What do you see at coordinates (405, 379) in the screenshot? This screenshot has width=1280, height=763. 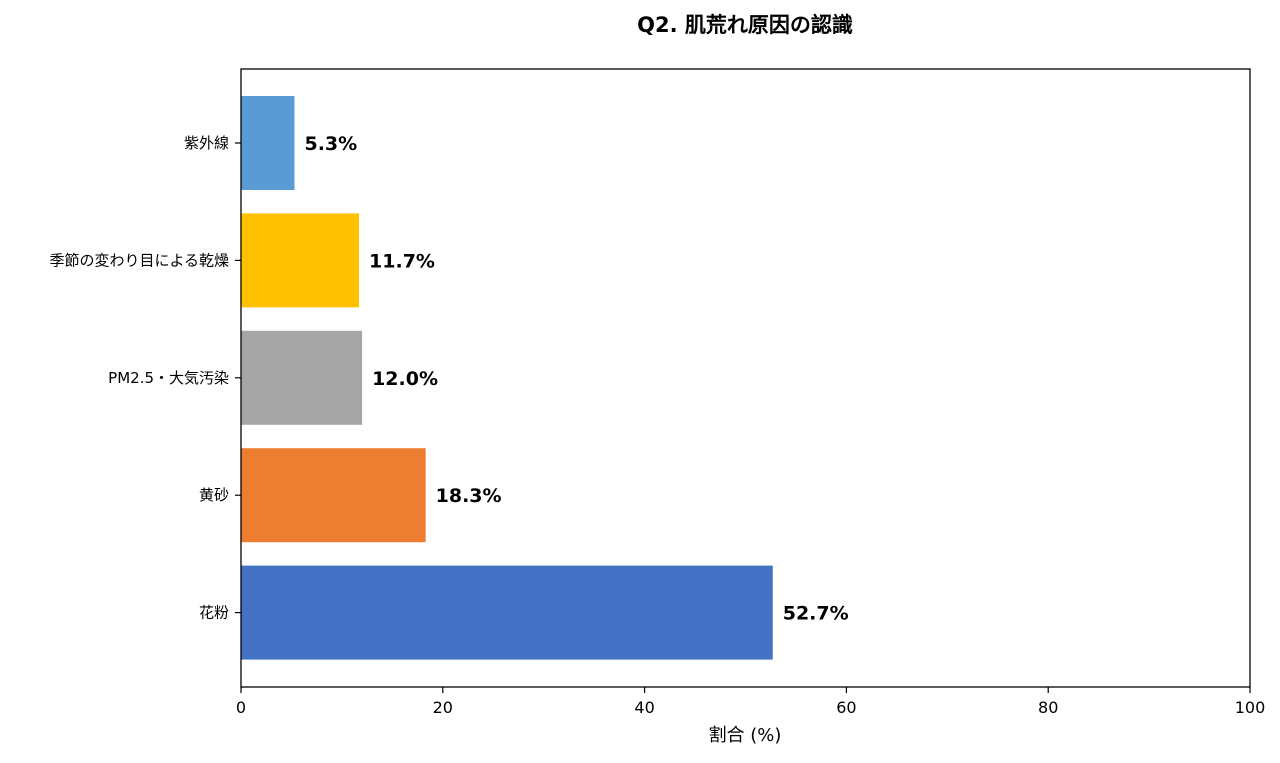 I see `data-label: 12.0%` at bounding box center [405, 379].